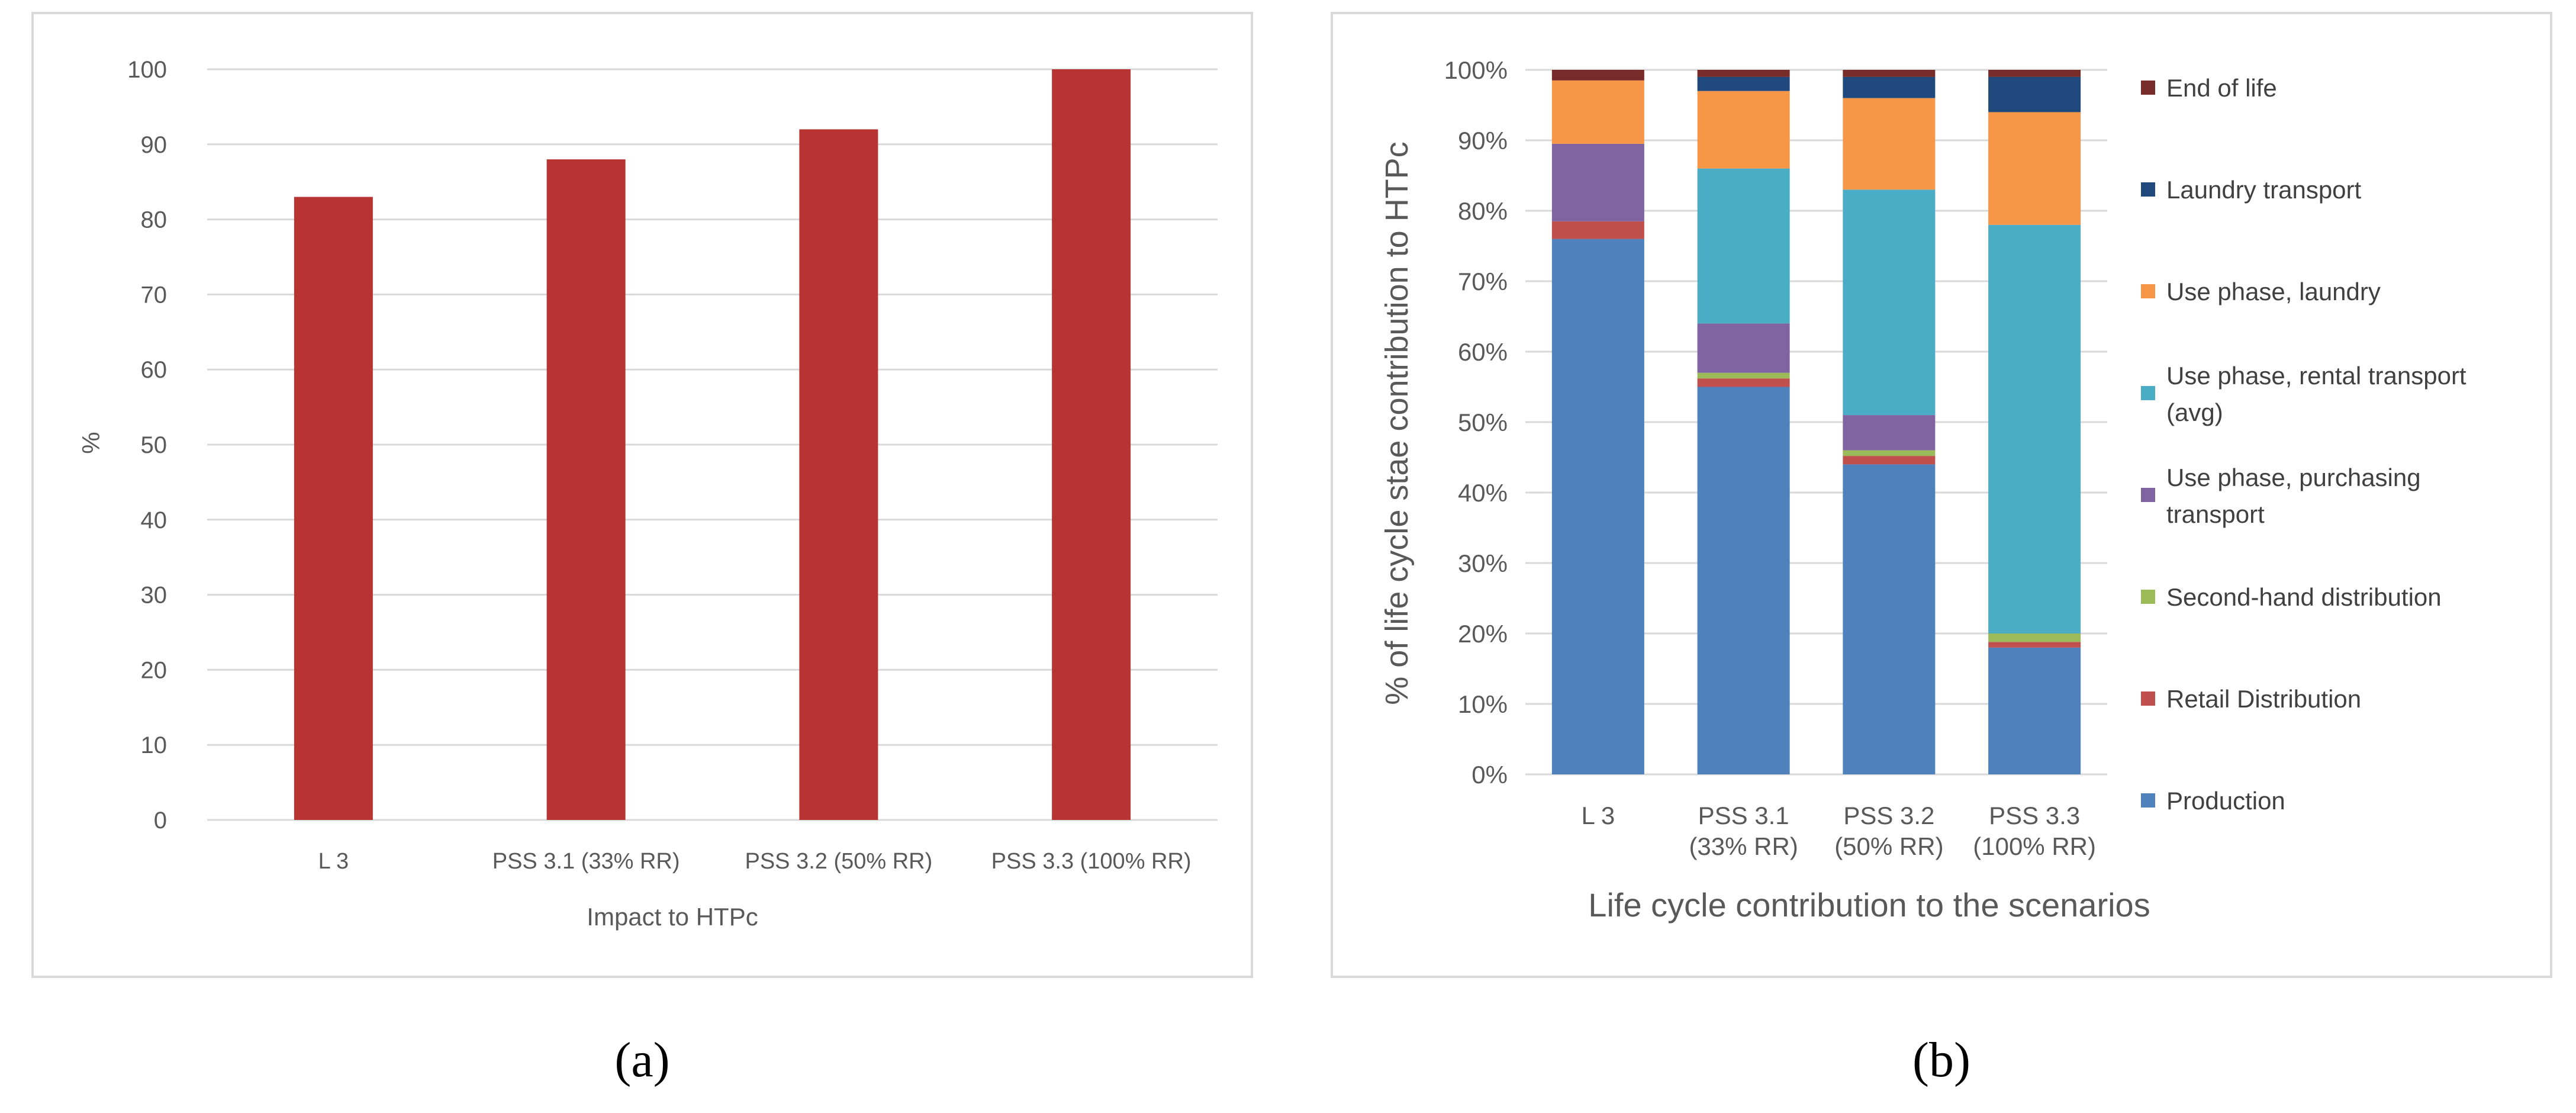  What do you see at coordinates (1476, 70) in the screenshot?
I see `chart-b-y-tick-label: 100%` at bounding box center [1476, 70].